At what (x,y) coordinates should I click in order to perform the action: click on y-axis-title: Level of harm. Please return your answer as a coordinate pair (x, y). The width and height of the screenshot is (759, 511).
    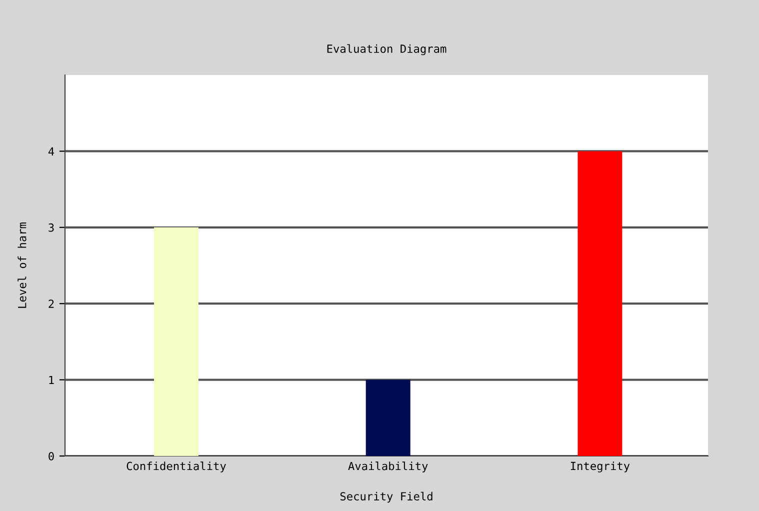
    Looking at the image, I should click on (22, 265).